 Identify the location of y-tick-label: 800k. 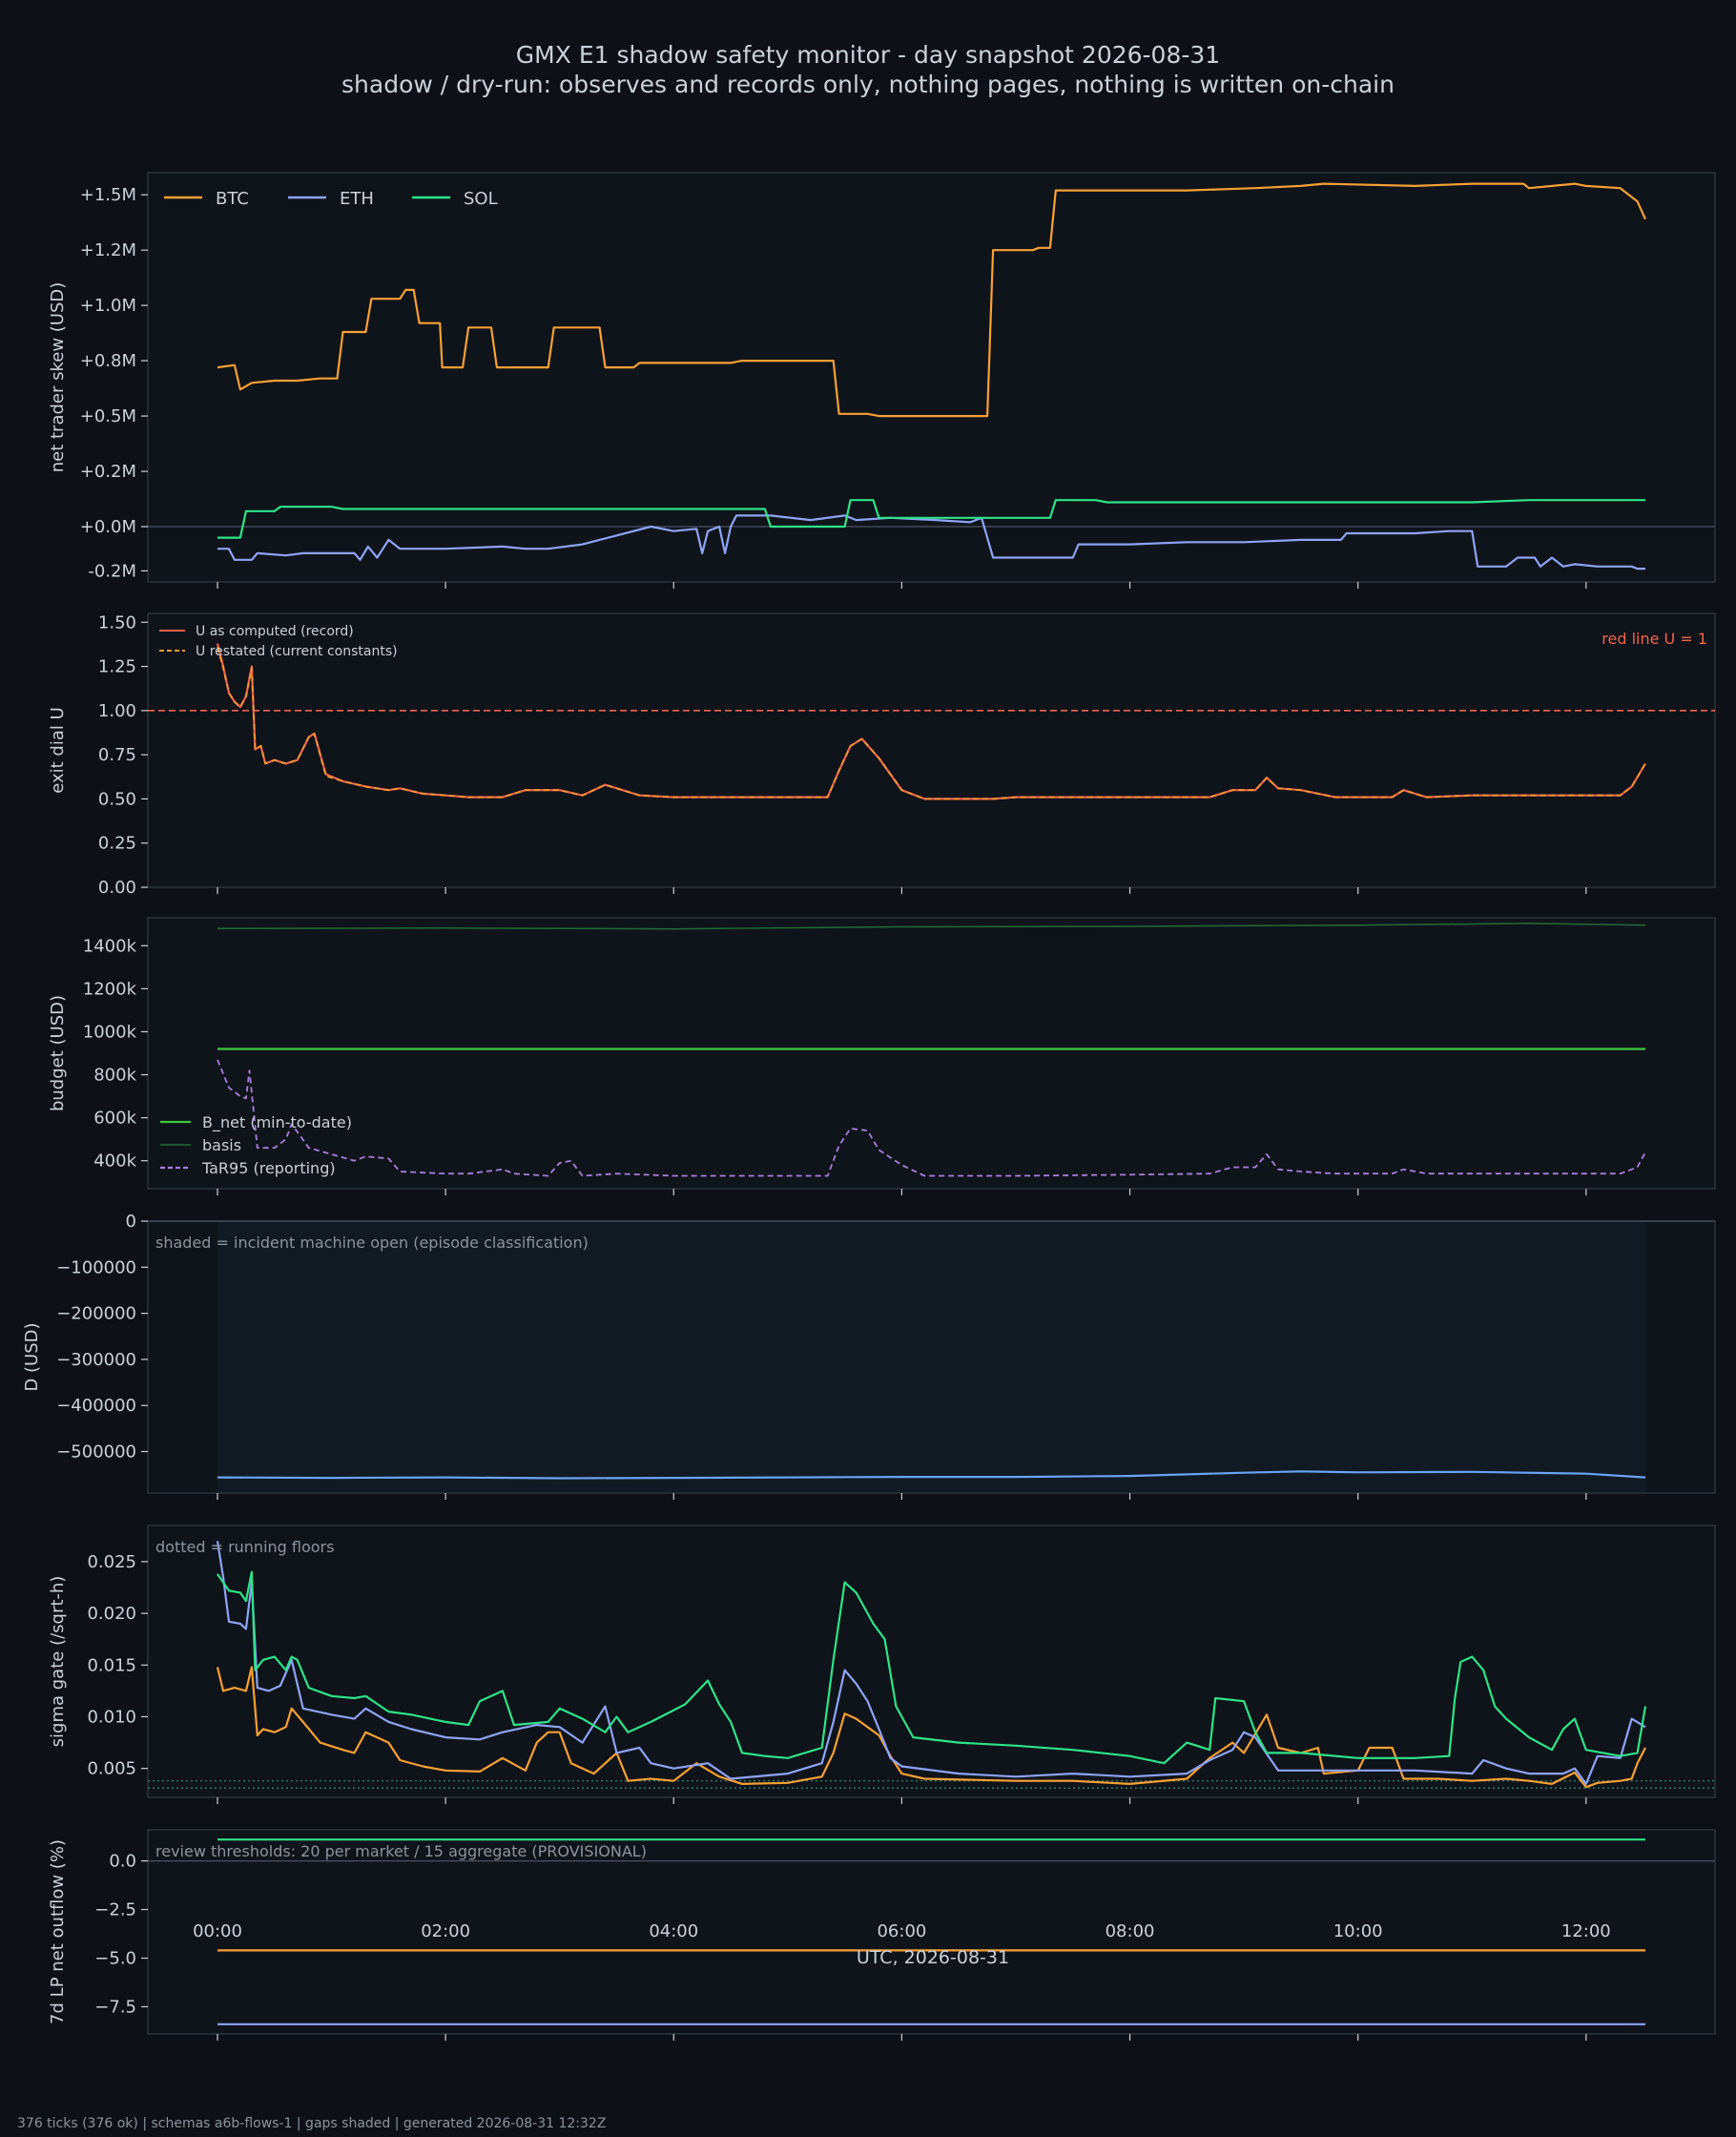
(114, 1076).